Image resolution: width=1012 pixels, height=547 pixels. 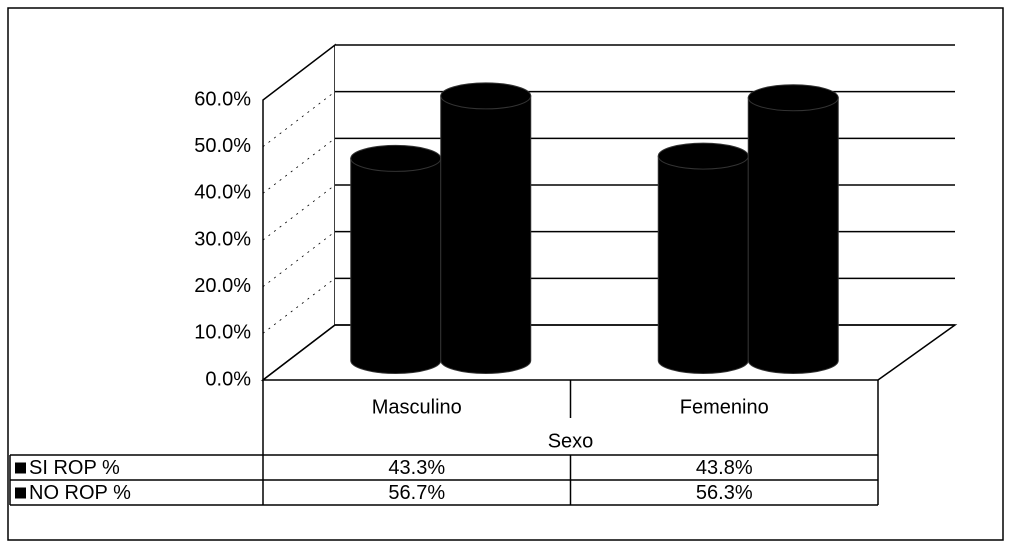 What do you see at coordinates (222, 99) in the screenshot?
I see `y-tick-label: 60.0%` at bounding box center [222, 99].